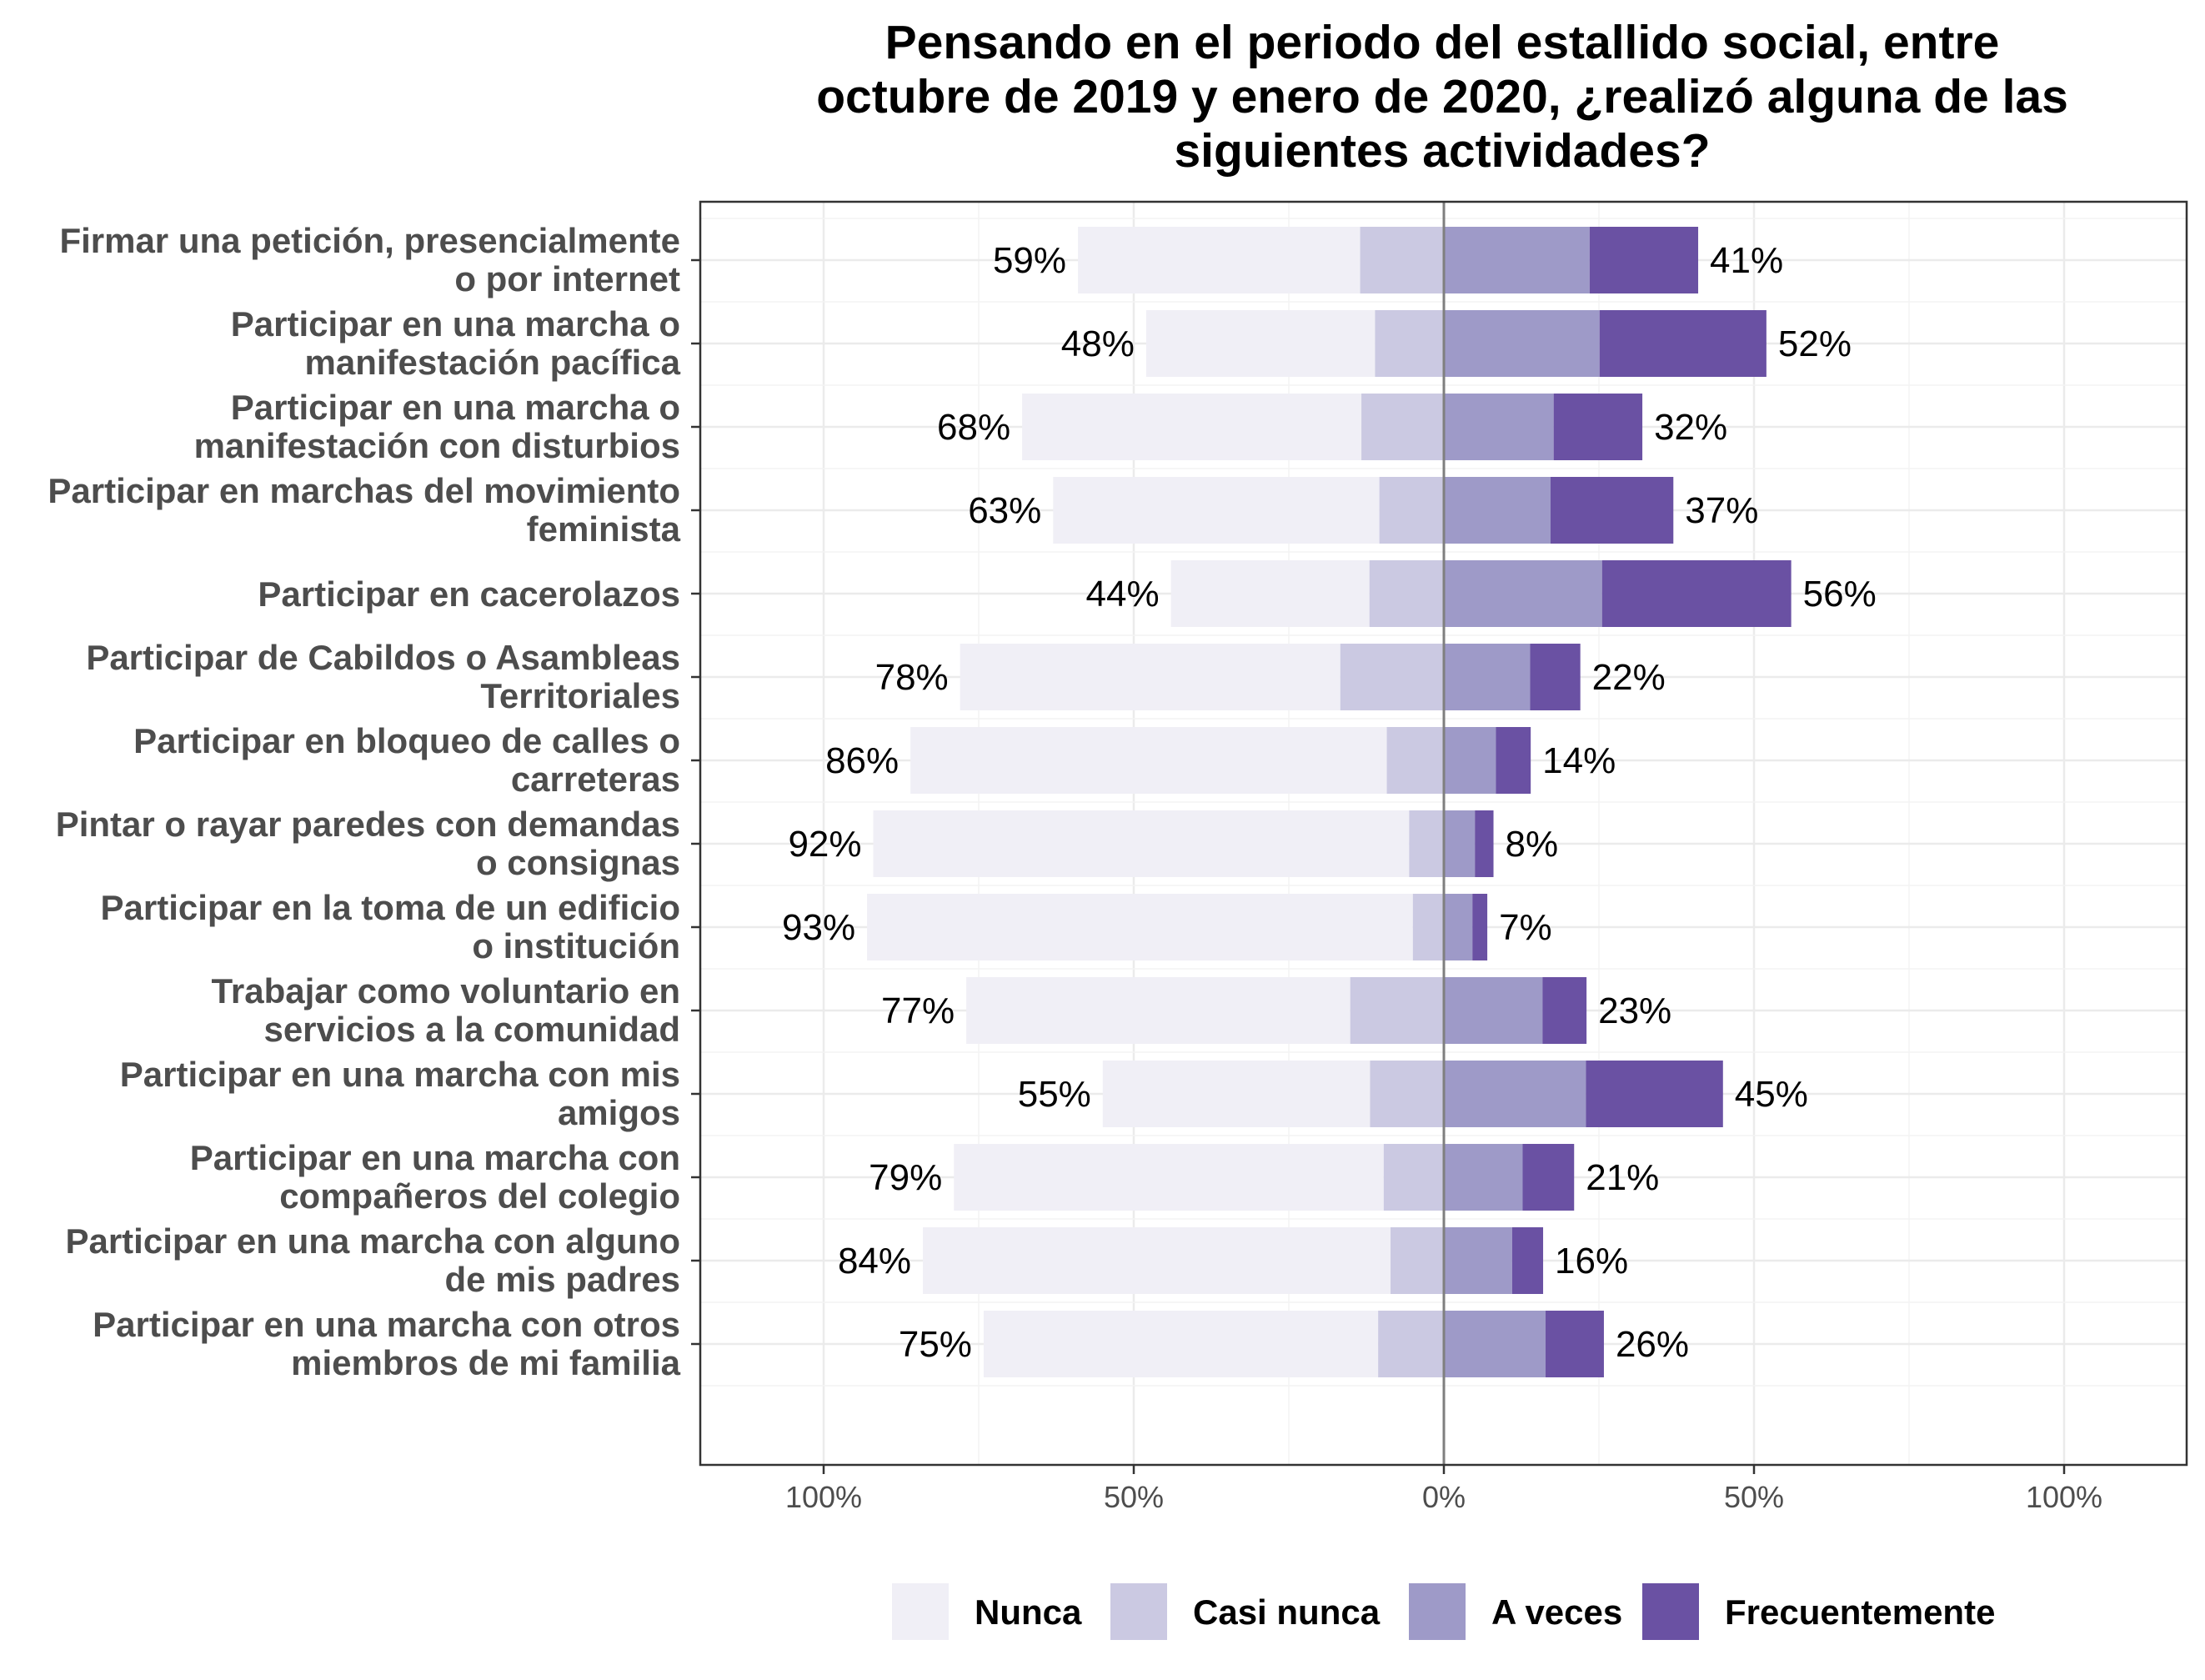 The image size is (2205, 1680). What do you see at coordinates (1525, 927) in the screenshot?
I see `value-label-positive-8: 7%` at bounding box center [1525, 927].